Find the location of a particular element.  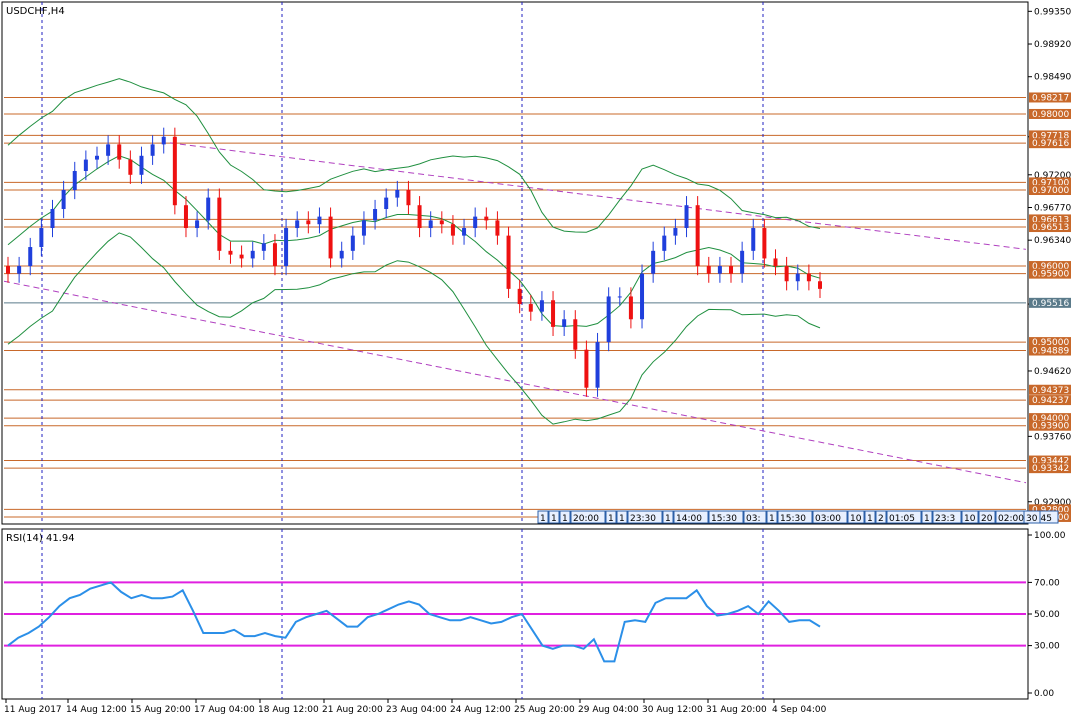

time-badge-text: 20:00 is located at coordinates (586, 519).